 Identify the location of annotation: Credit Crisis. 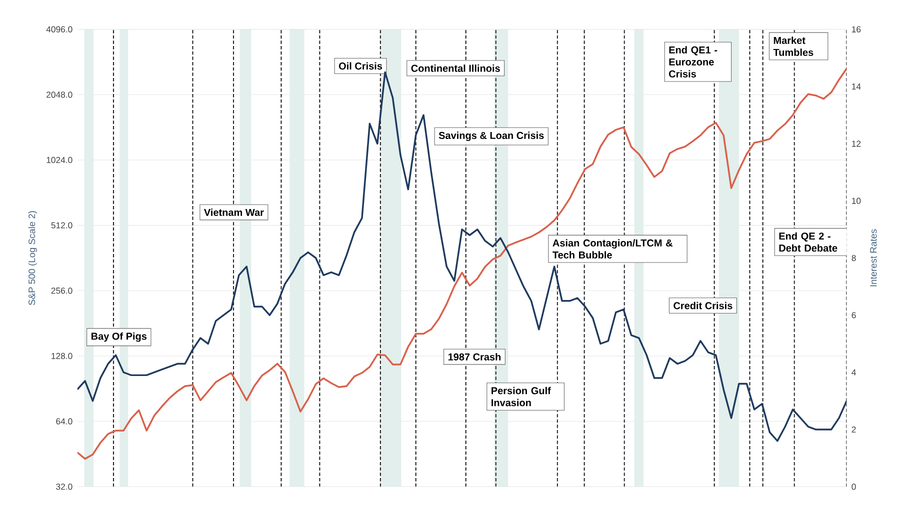
(703, 306).